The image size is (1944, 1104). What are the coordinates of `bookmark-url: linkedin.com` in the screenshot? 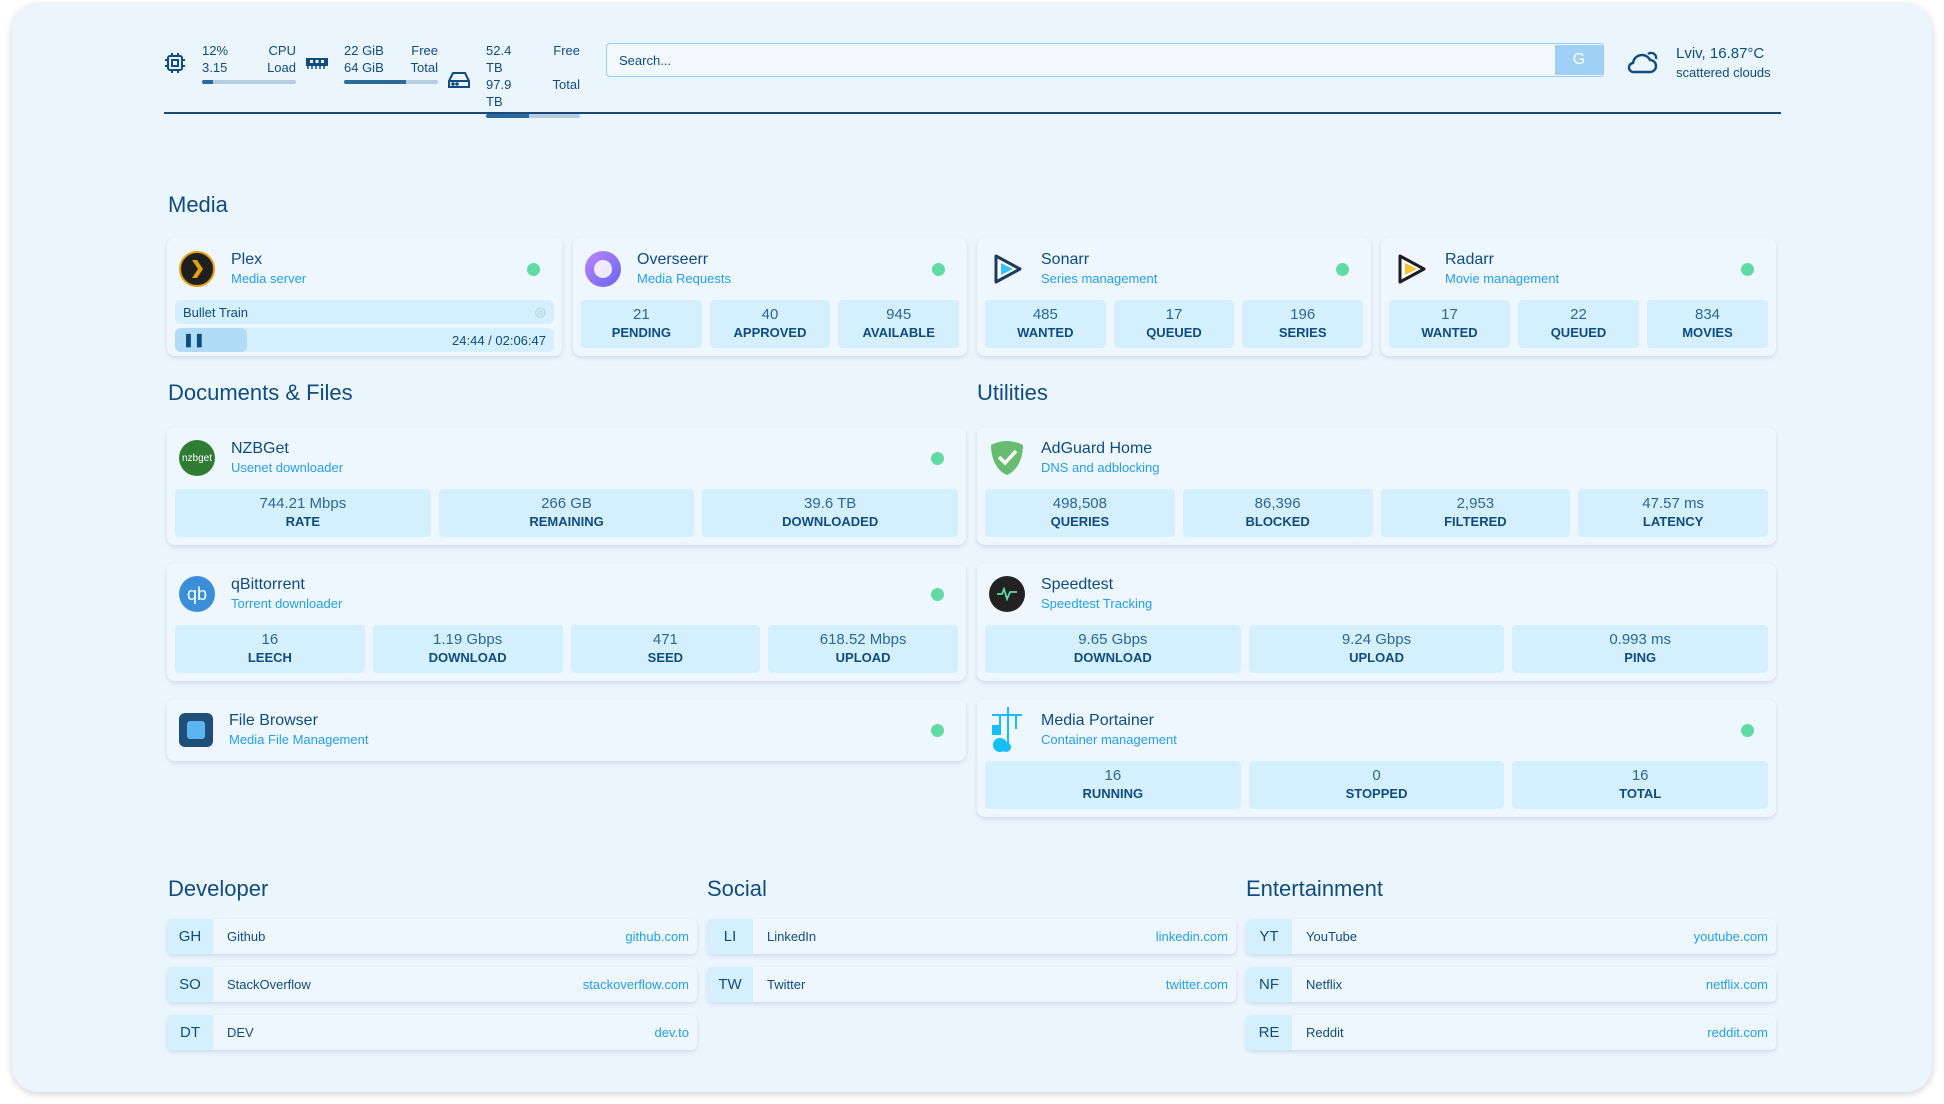 It's located at (1191, 936).